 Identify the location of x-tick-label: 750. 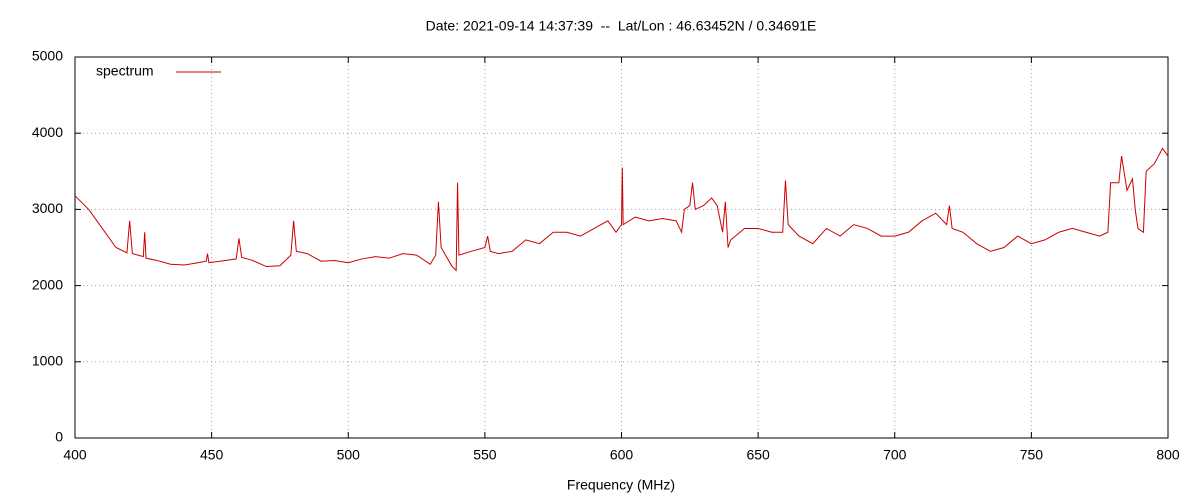
(1032, 455).